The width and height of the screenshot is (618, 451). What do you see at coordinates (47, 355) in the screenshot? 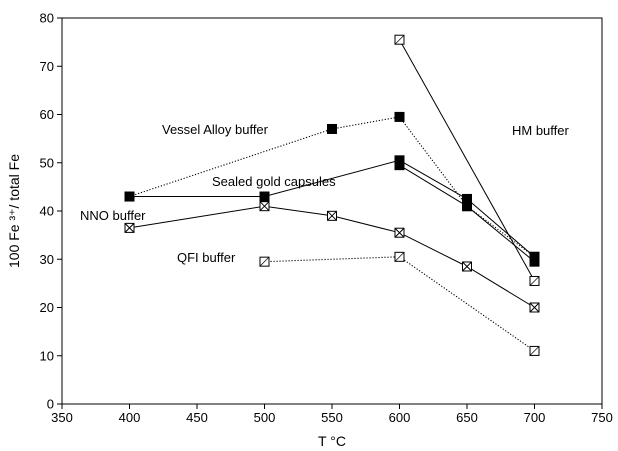
I see `y-tick-label: 10` at bounding box center [47, 355].